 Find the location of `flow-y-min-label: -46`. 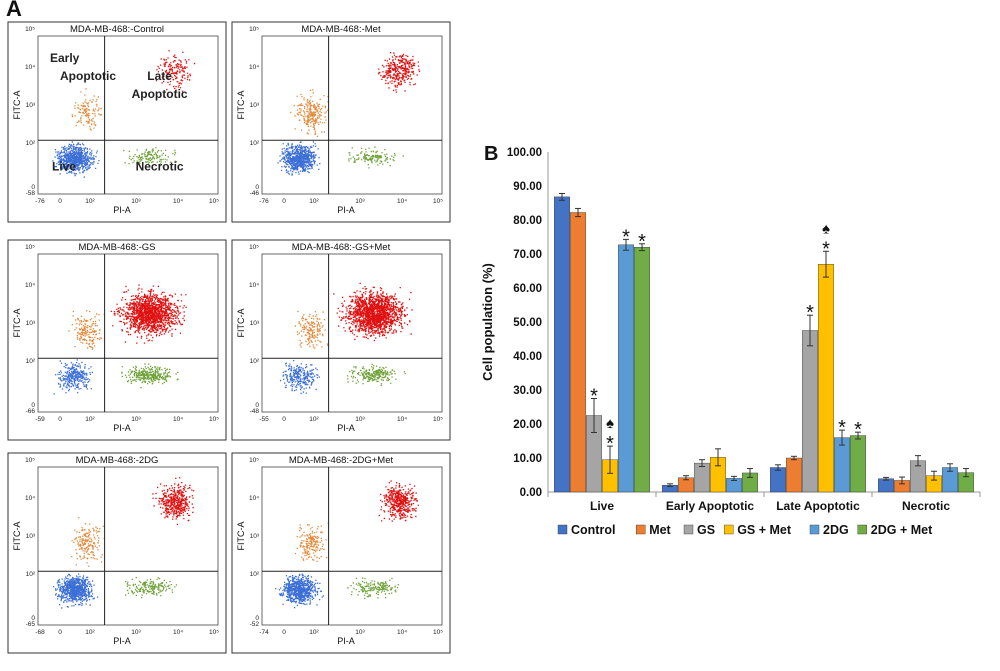

flow-y-min-label: -46 is located at coordinates (255, 193).